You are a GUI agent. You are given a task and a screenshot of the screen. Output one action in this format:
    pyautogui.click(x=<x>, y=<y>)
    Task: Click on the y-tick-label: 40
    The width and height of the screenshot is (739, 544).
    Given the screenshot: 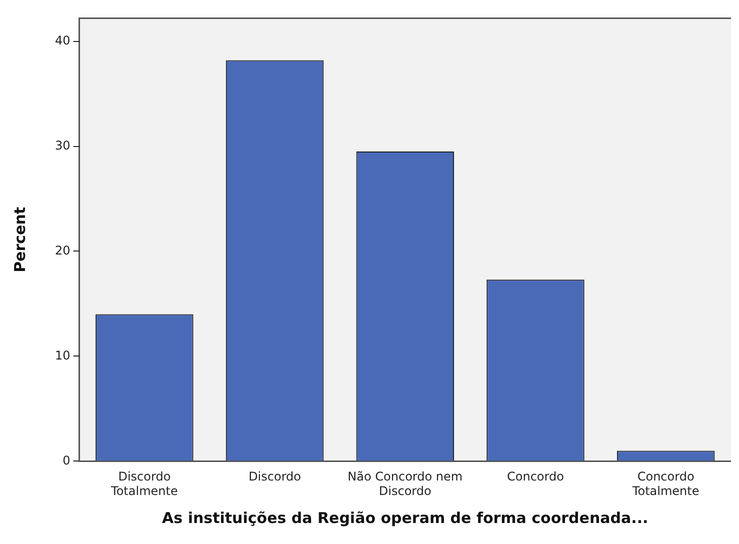 What is the action you would take?
    pyautogui.click(x=62, y=40)
    